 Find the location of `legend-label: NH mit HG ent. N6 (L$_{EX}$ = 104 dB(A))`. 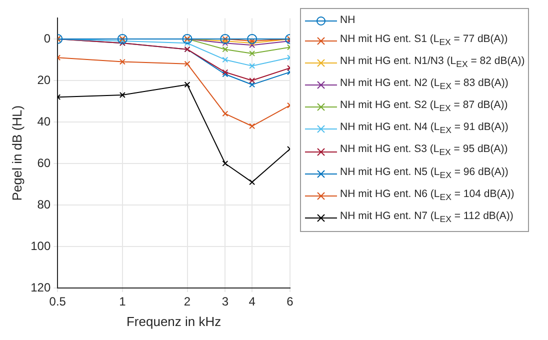

legend-label: NH mit HG ent. N6 (L$_{EX}$ = 104 dB(A)) is located at coordinates (427, 195).